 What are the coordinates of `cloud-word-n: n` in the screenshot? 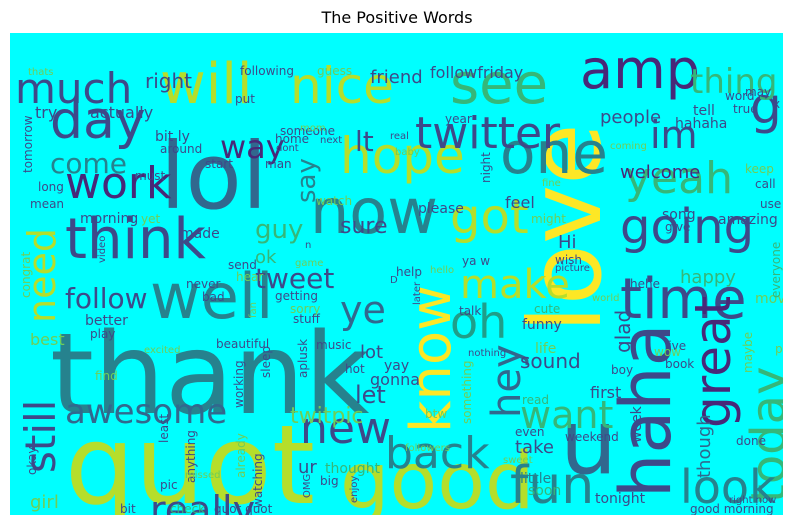 It's located at (308, 245).